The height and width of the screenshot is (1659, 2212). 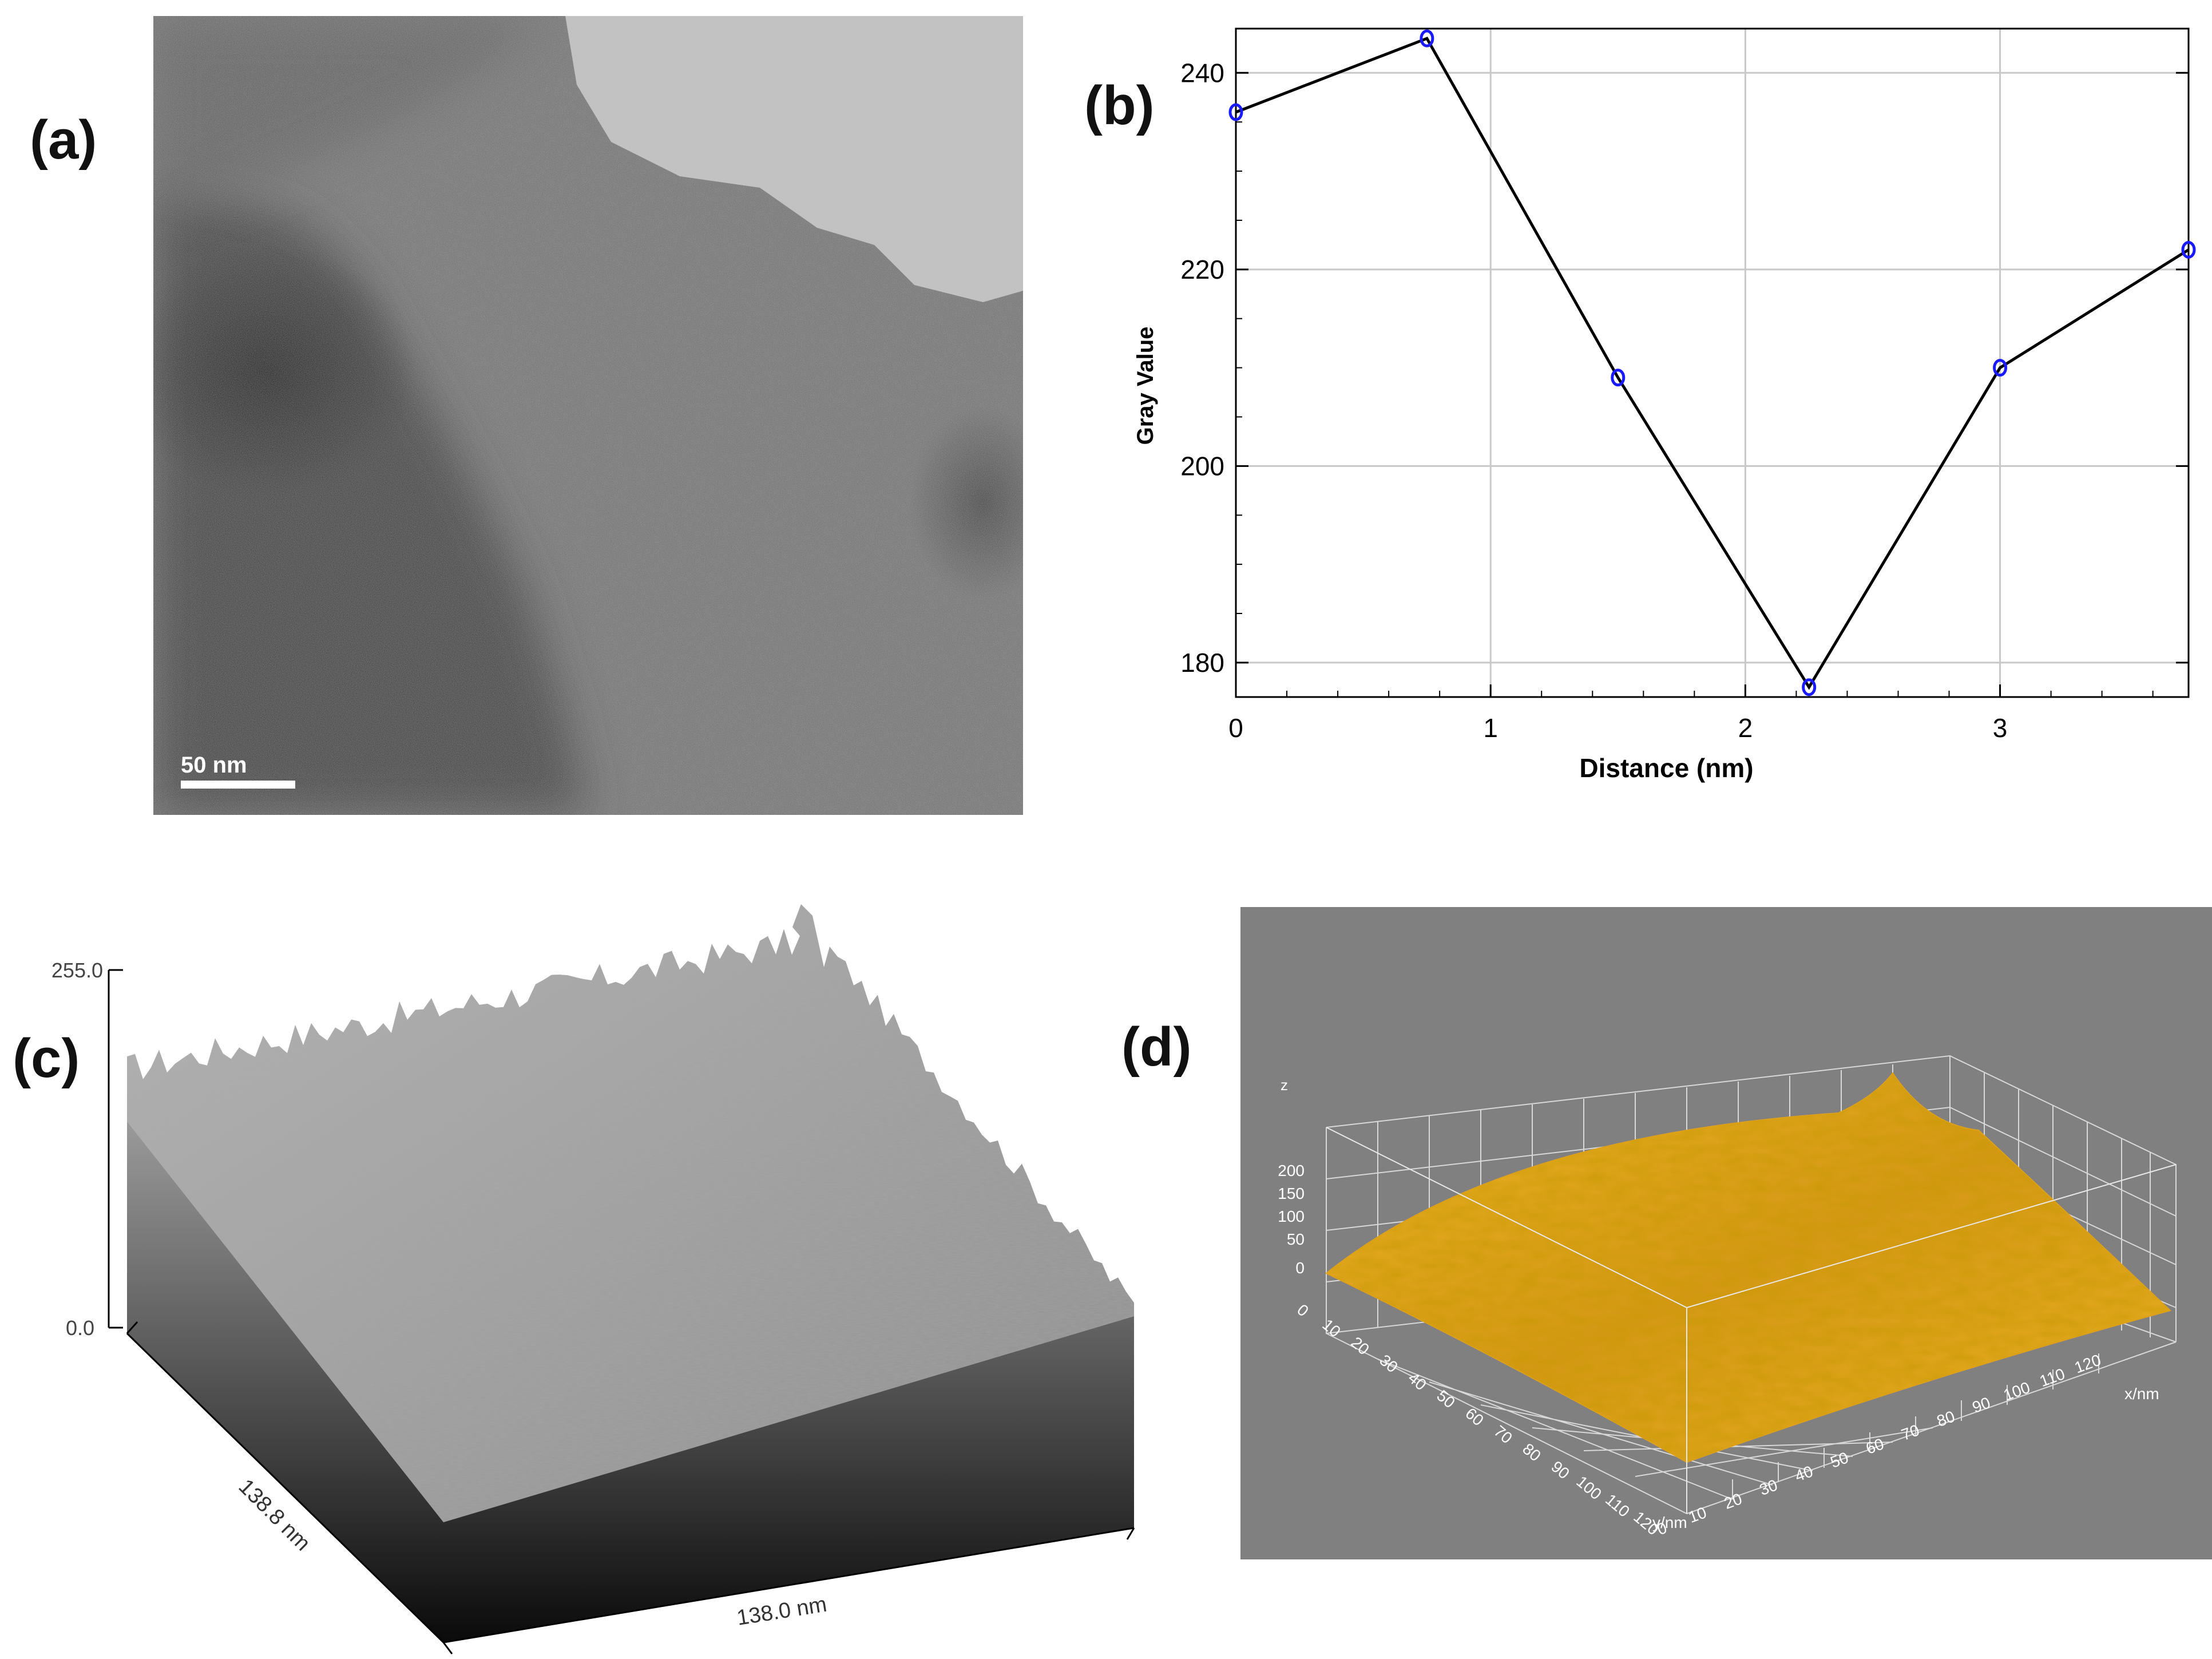 I want to click on z-tick-label: 100, so click(x=1291, y=1216).